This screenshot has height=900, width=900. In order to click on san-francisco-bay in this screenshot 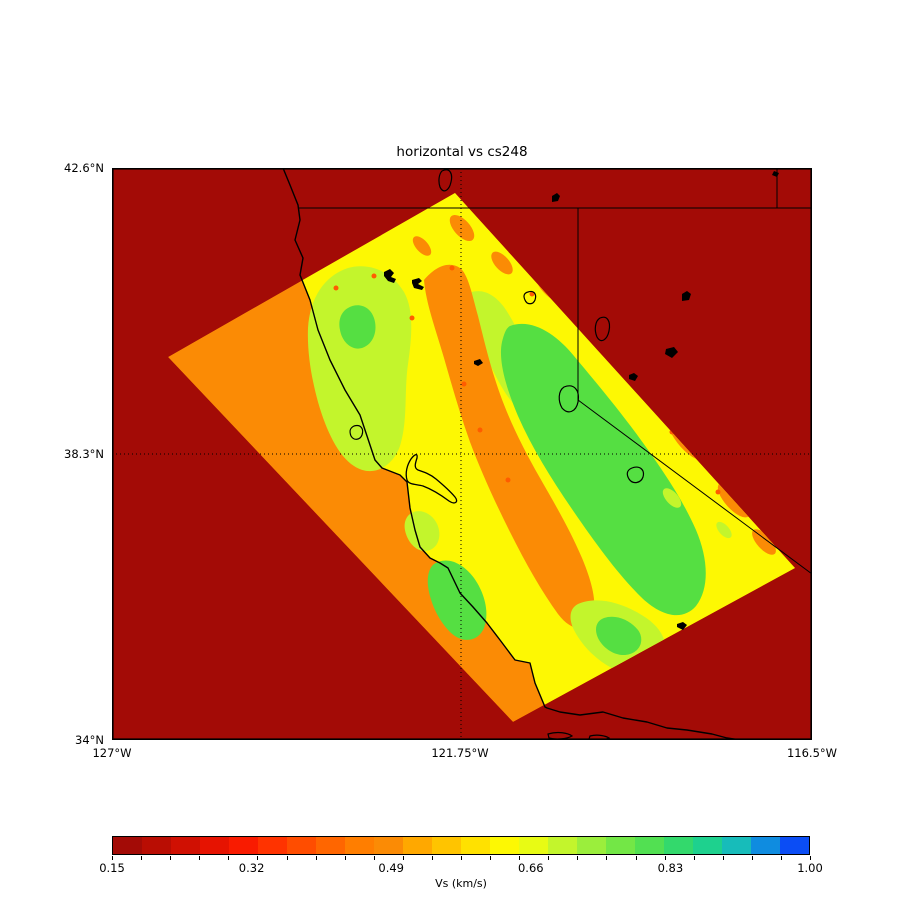, I will do `click(431, 478)`.